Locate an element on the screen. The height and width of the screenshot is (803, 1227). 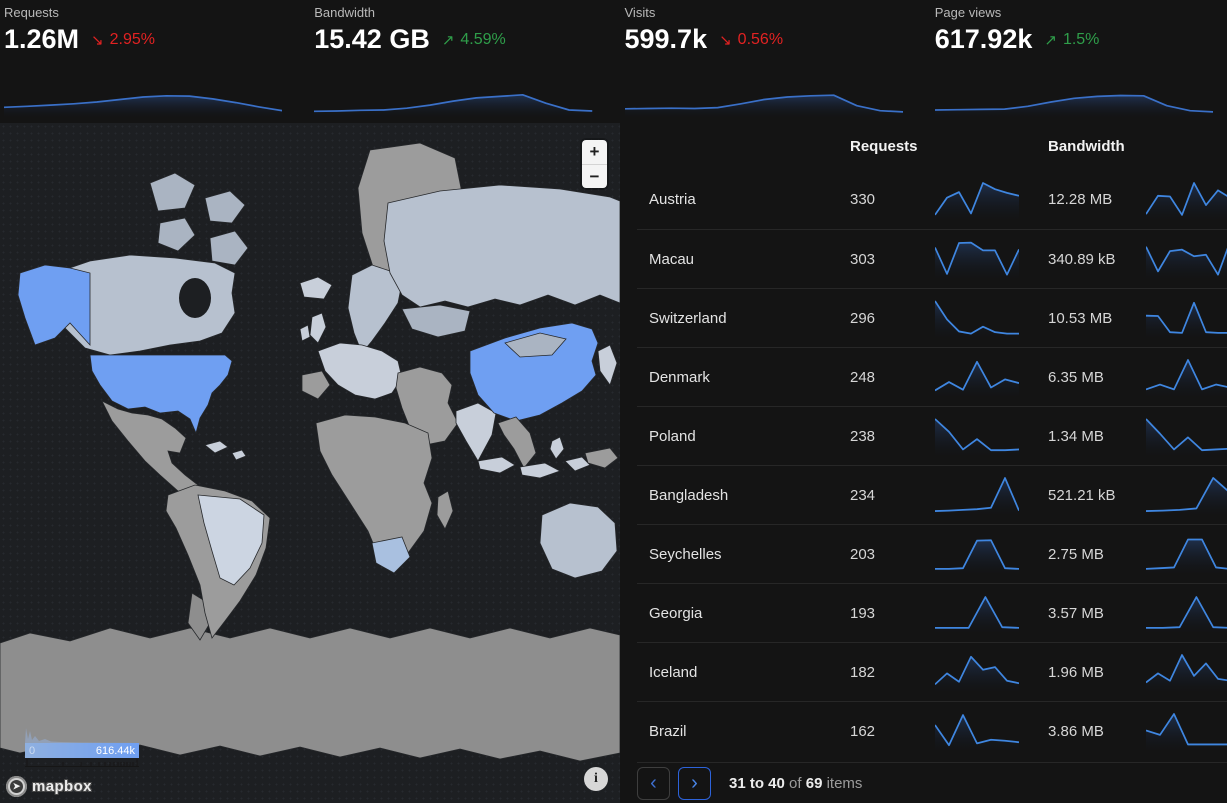
table-row: Seychelles 203 2.75 MB is located at coordinates (932, 553).